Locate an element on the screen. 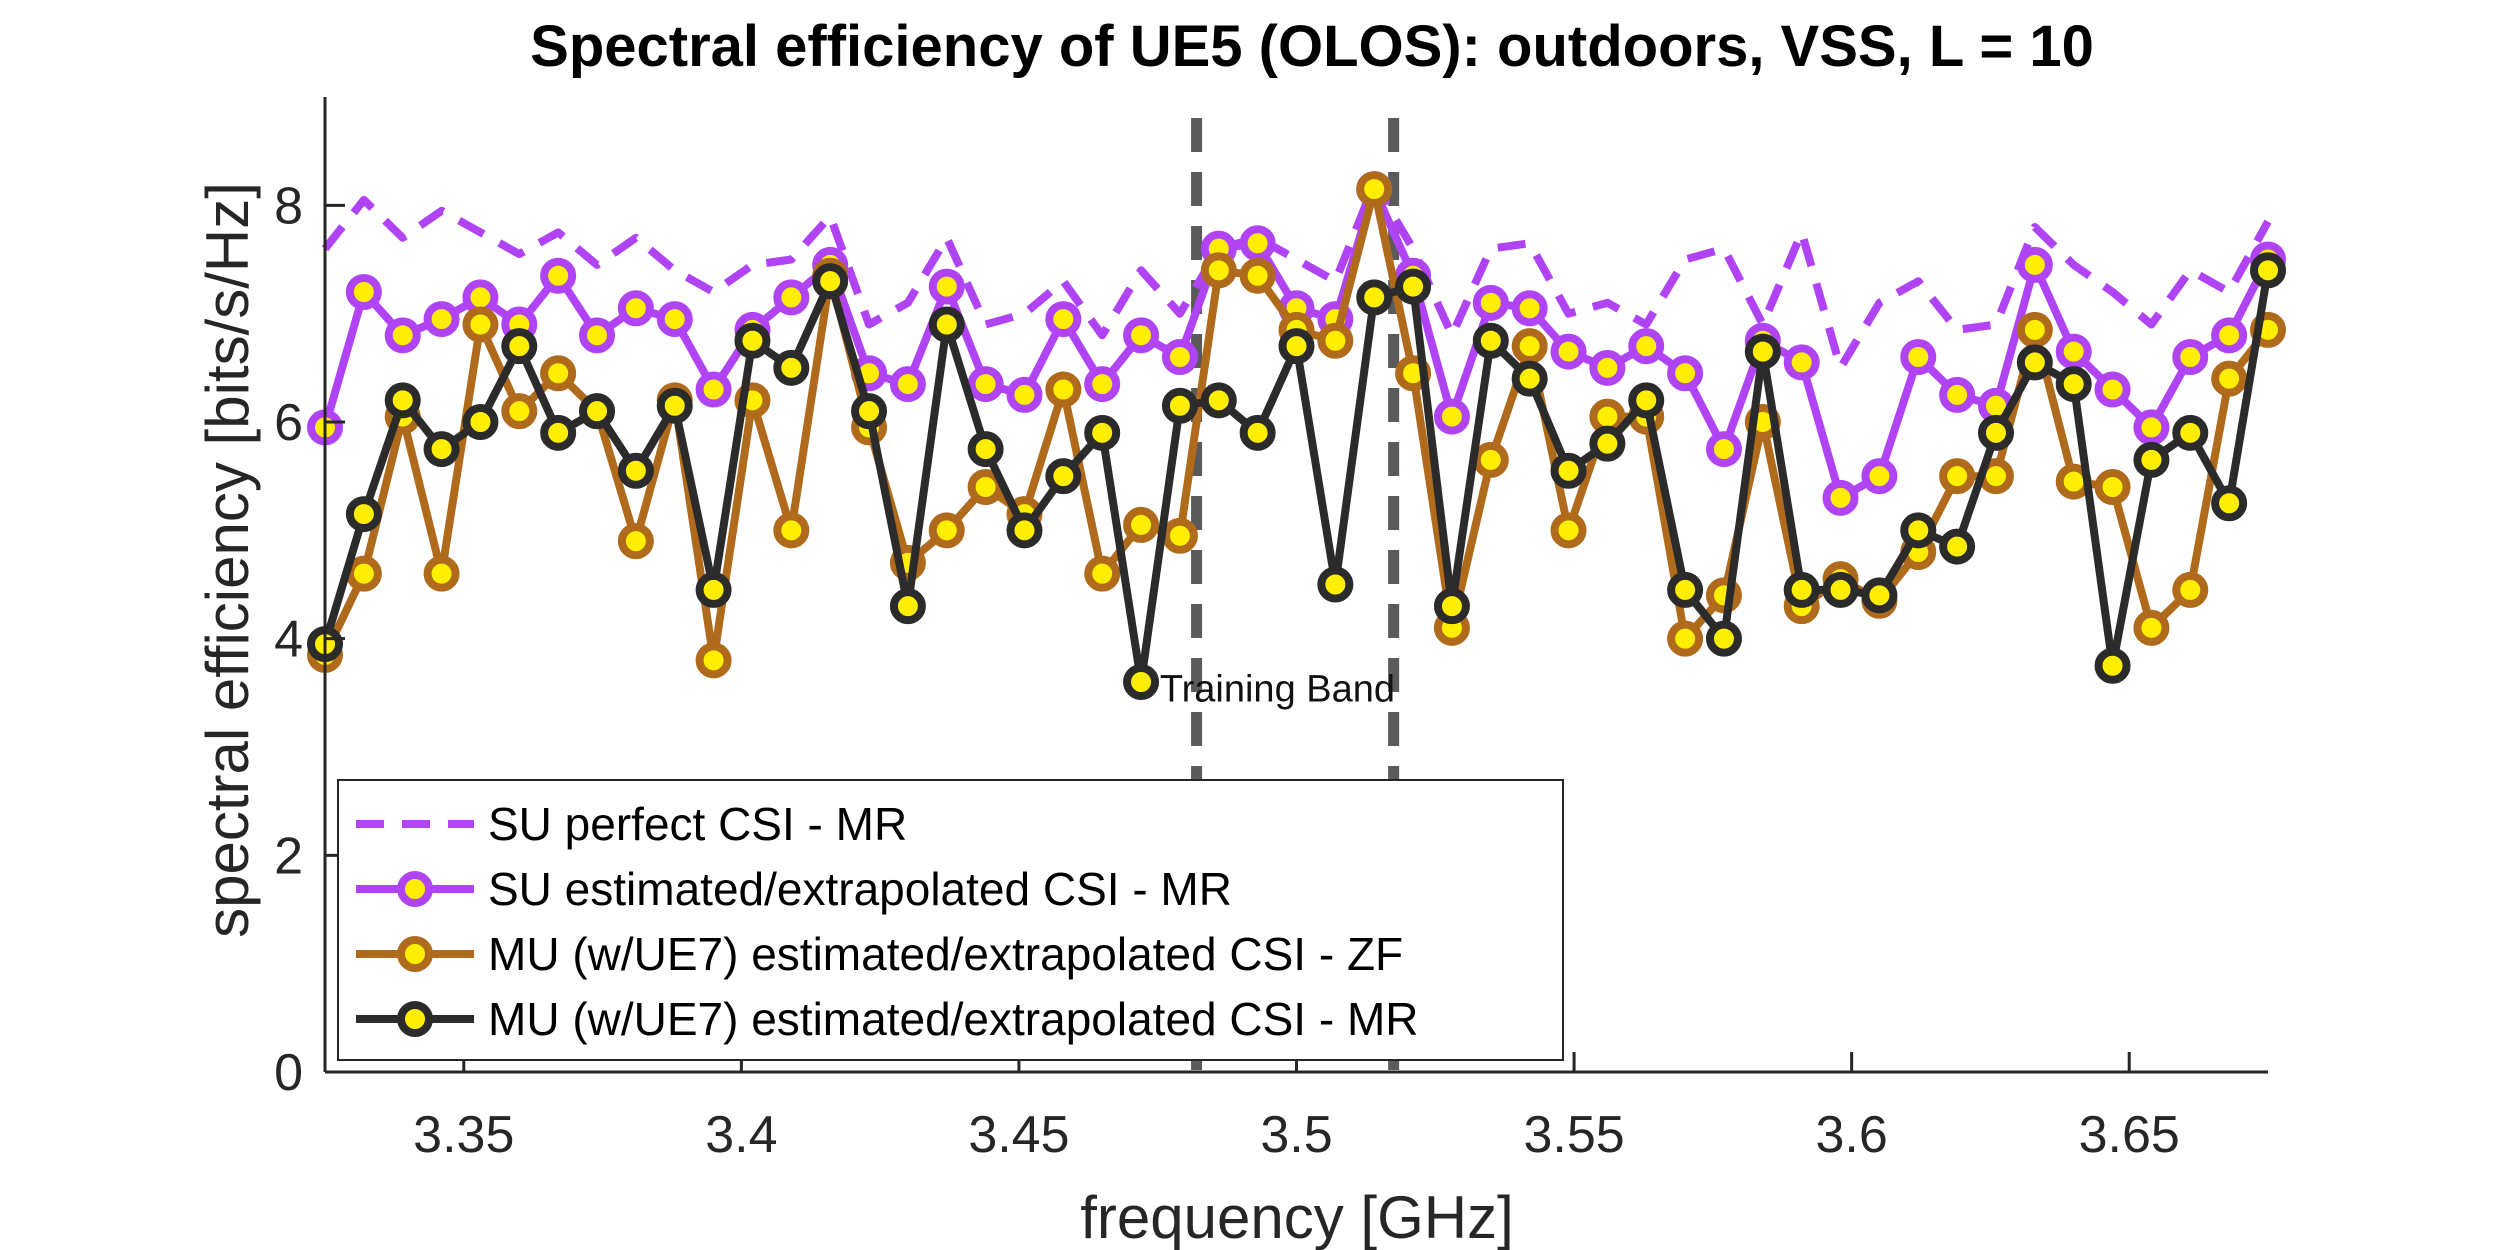 Image resolution: width=2500 pixels, height=1250 pixels. y-tick-label: 8 is located at coordinates (288, 206).